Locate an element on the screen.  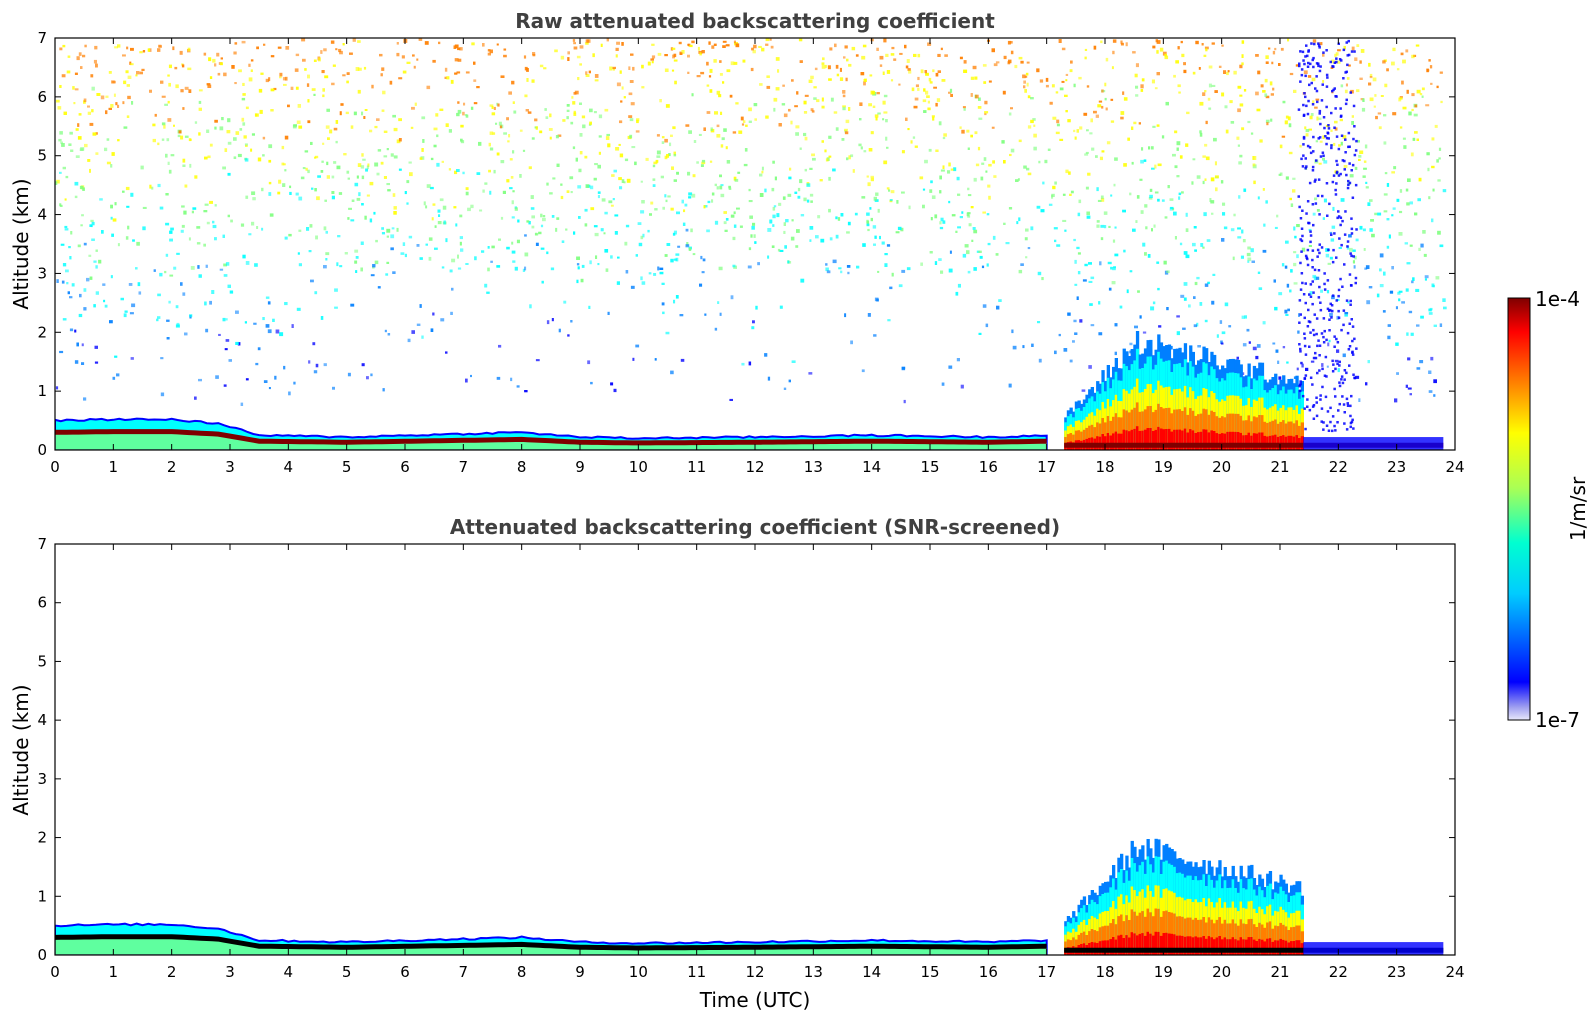
x-tick-label: 3 is located at coordinates (230, 467).